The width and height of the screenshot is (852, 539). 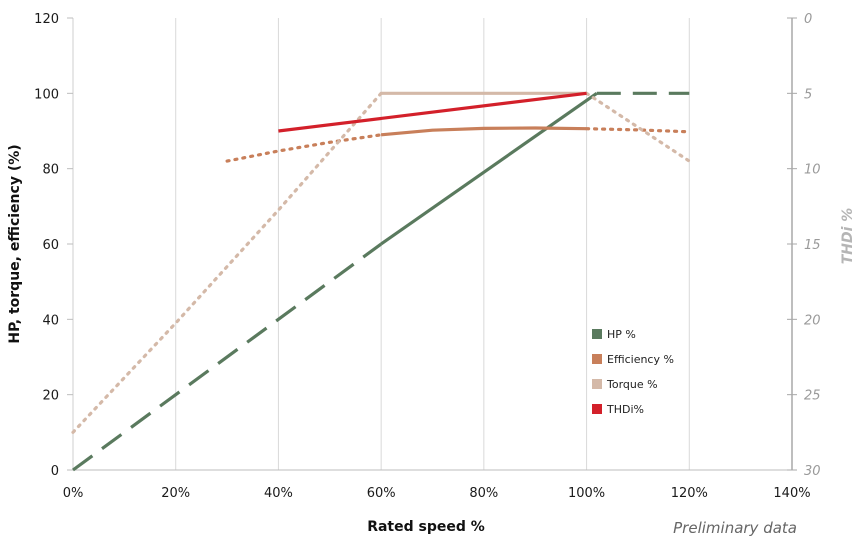 I want to click on legend-label: Efficiency %, so click(x=640, y=359).